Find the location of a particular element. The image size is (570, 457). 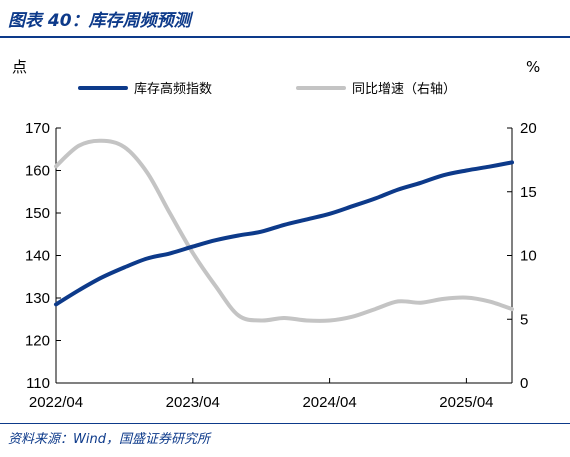

right-axis-unit: % is located at coordinates (533, 67).